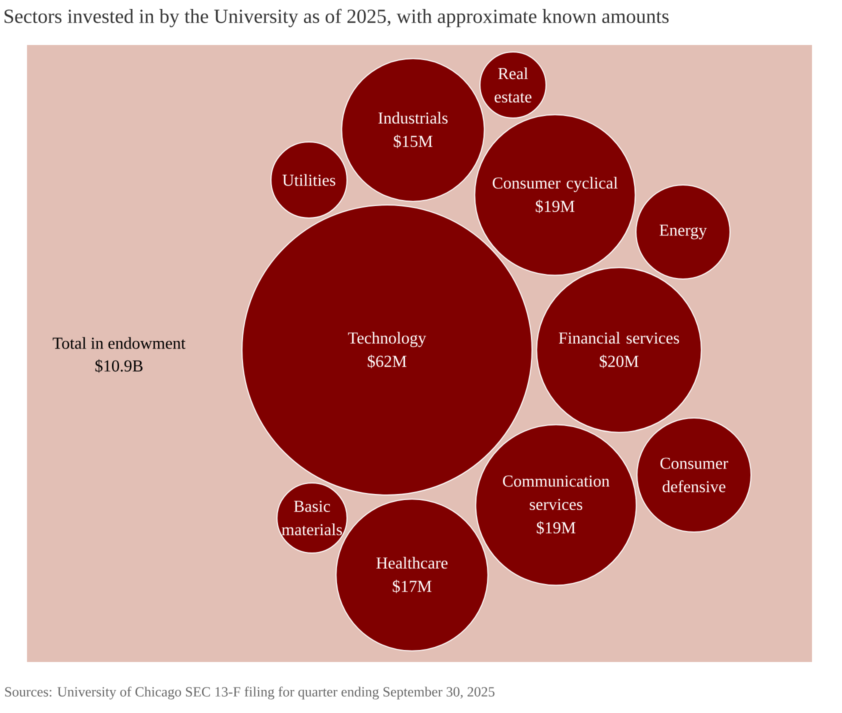 Image resolution: width=842 pixels, height=713 pixels. Describe the element at coordinates (412, 587) in the screenshot. I see `data-label: $17M` at that location.